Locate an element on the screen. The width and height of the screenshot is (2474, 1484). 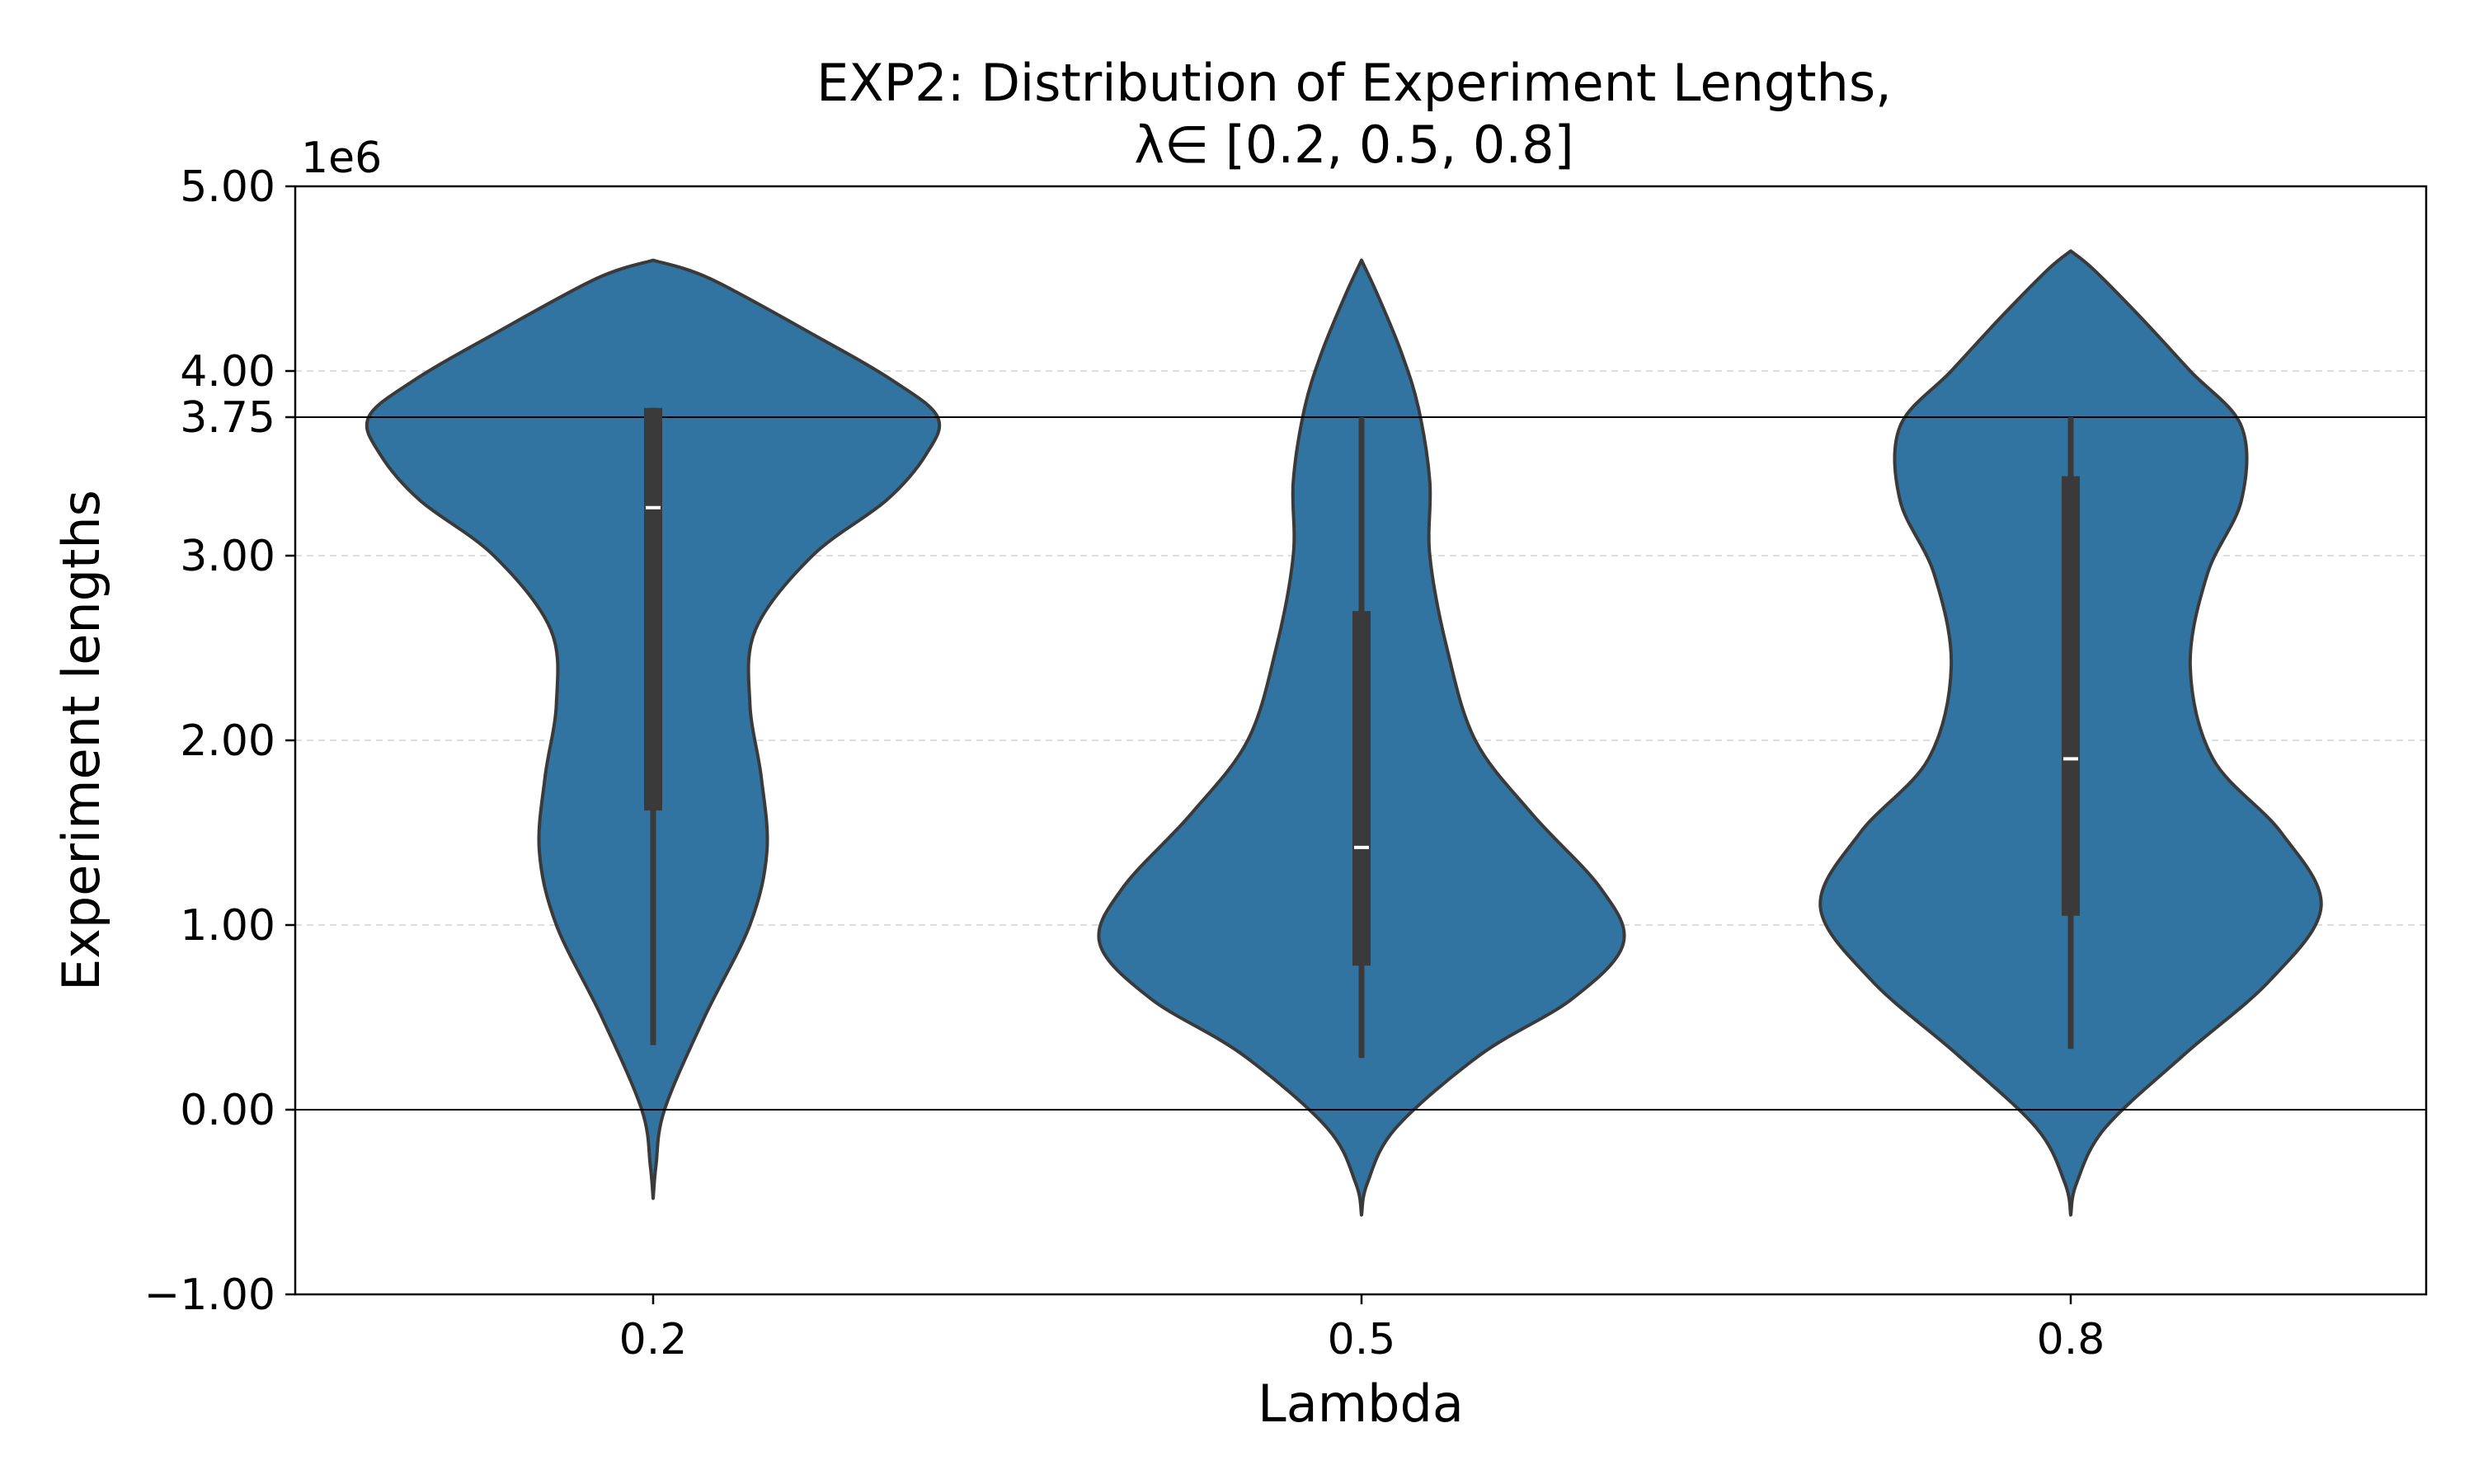
y-offset-label: 1e6 is located at coordinates (341, 158).